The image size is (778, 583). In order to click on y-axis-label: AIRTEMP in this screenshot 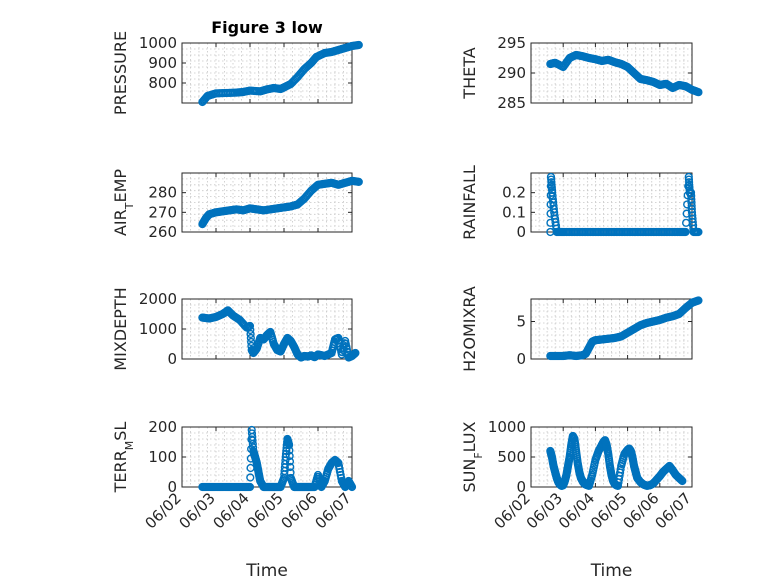, I will do `click(123, 202)`.